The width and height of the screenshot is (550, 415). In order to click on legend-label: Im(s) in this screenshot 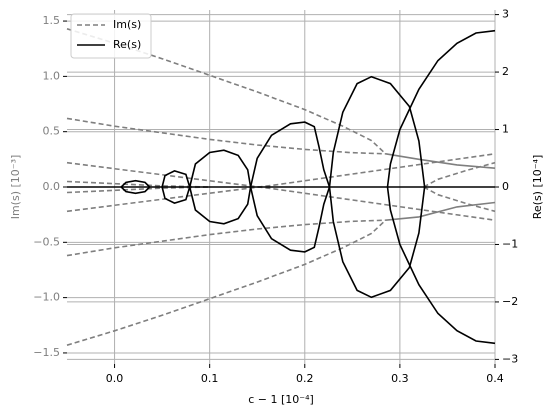, I will do `click(127, 24)`.